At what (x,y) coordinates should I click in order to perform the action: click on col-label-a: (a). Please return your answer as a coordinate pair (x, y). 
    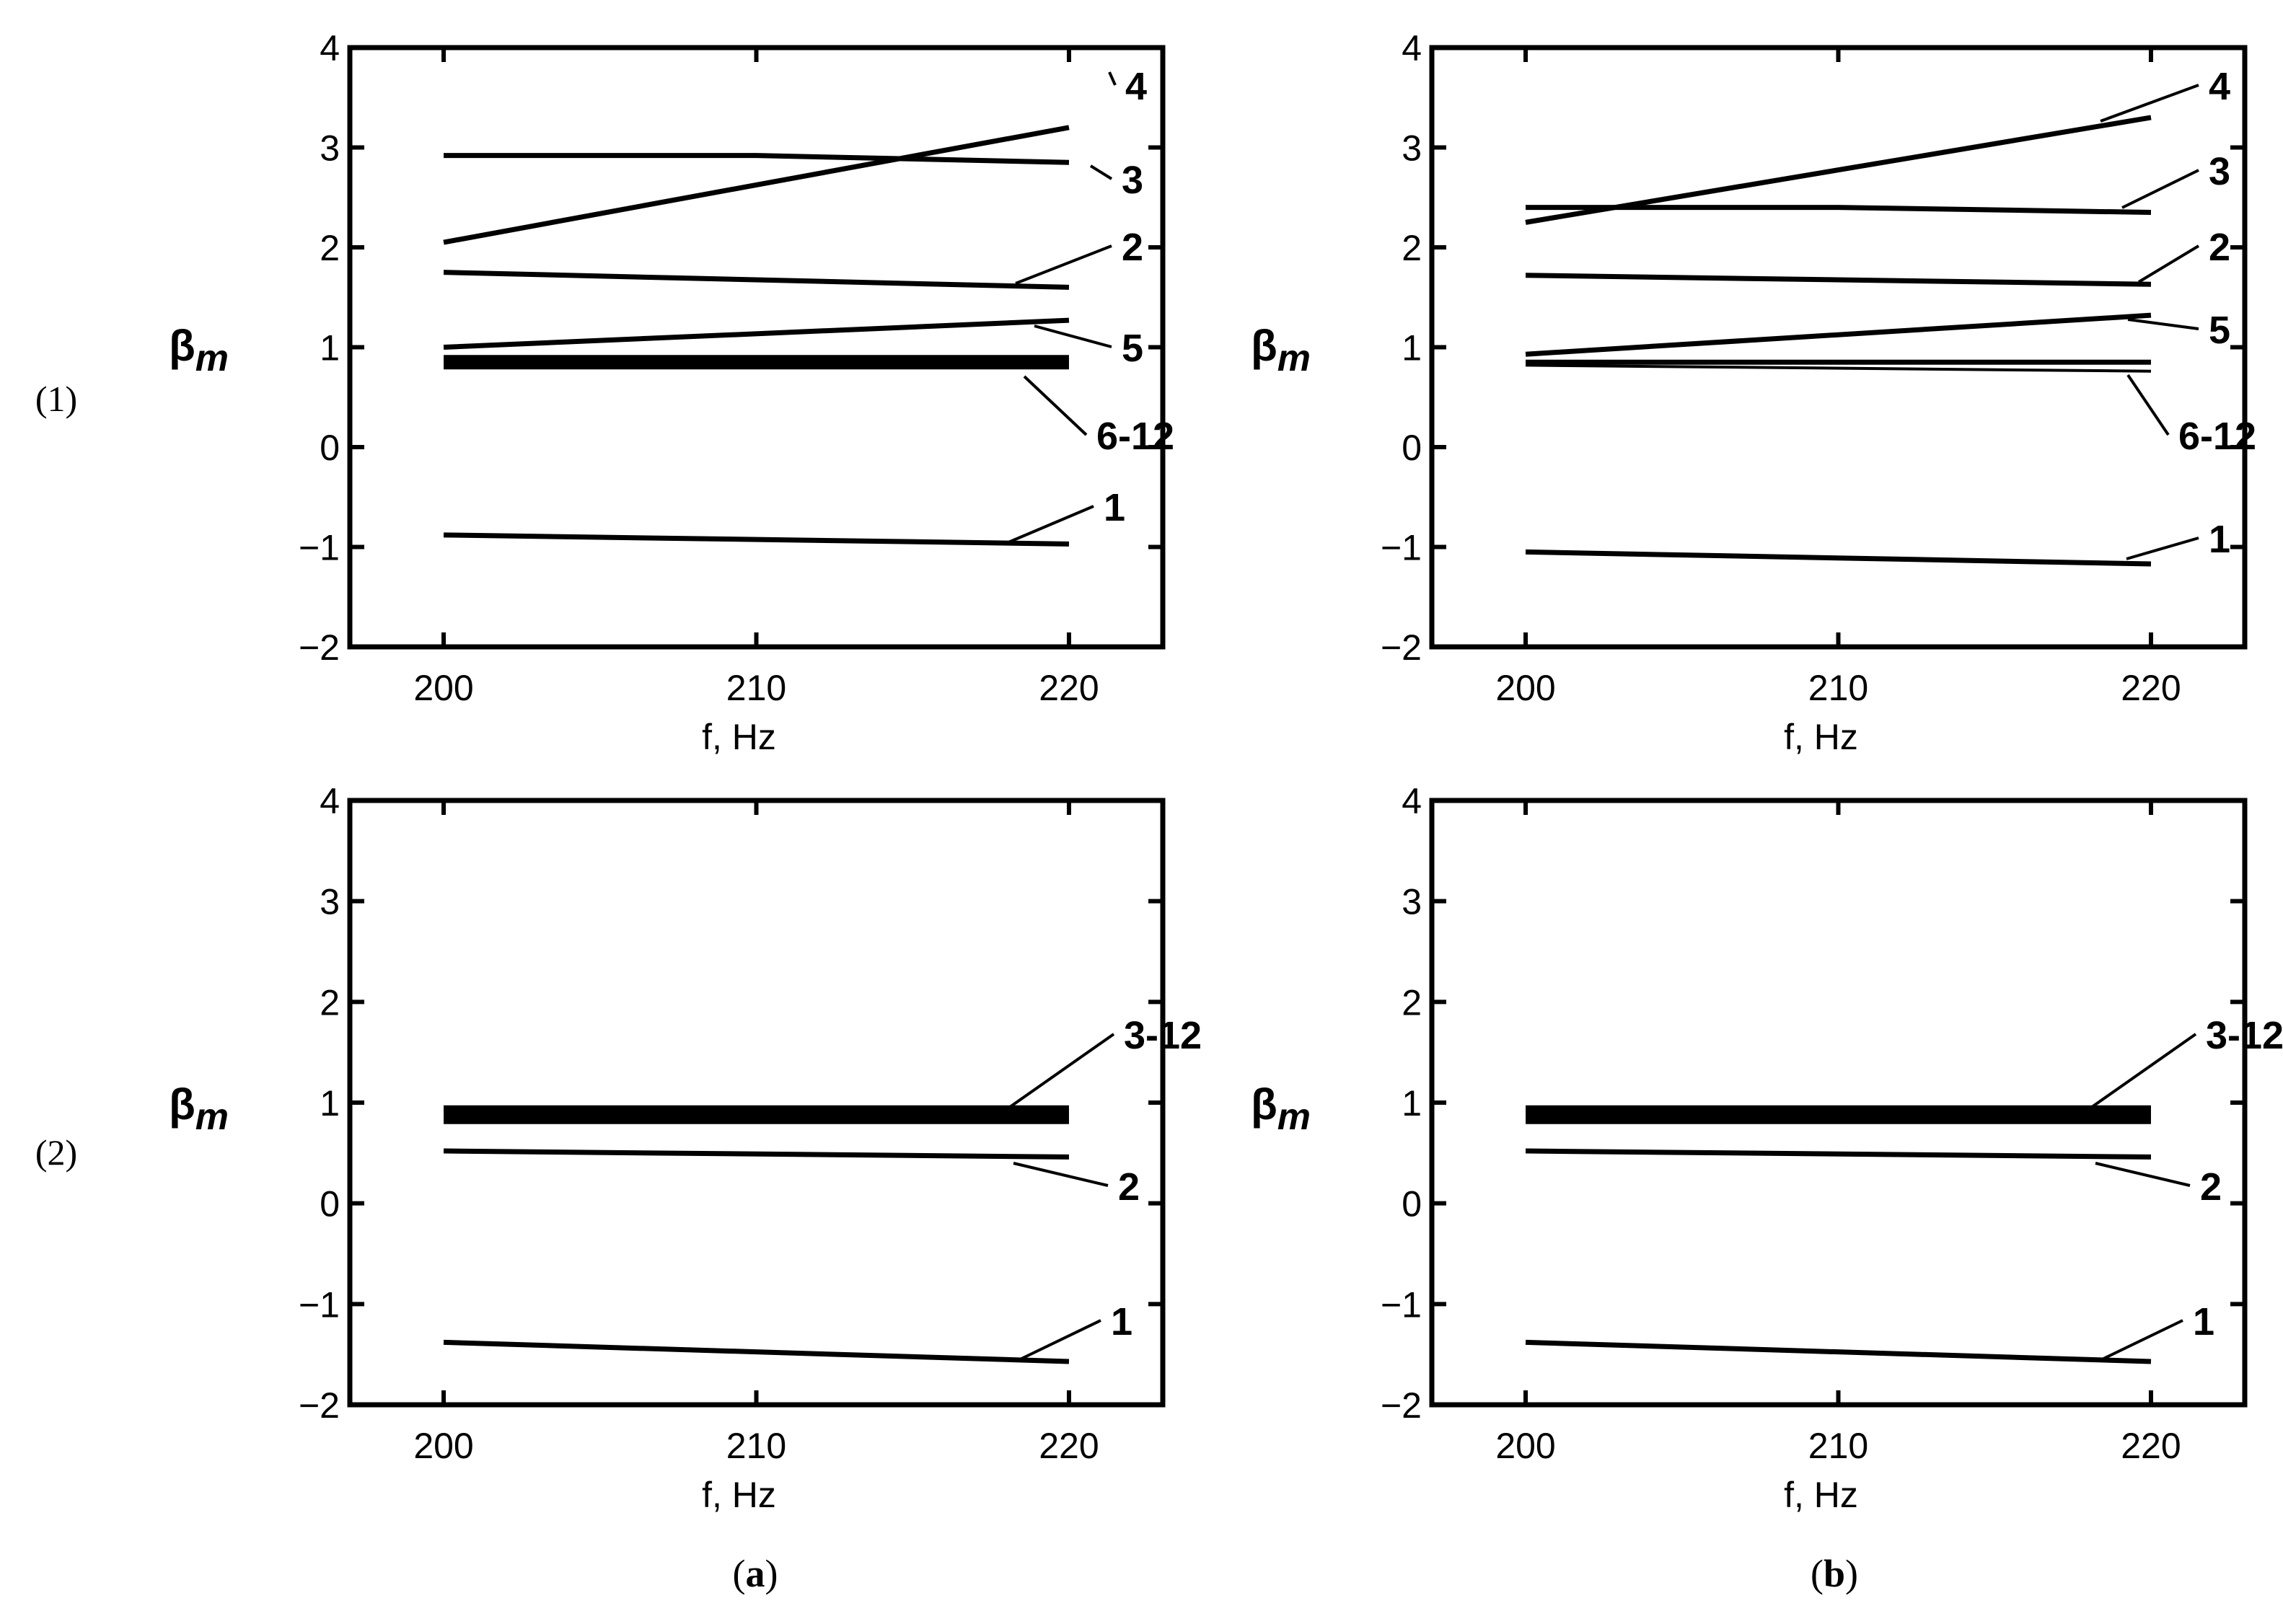
    Looking at the image, I should click on (755, 1573).